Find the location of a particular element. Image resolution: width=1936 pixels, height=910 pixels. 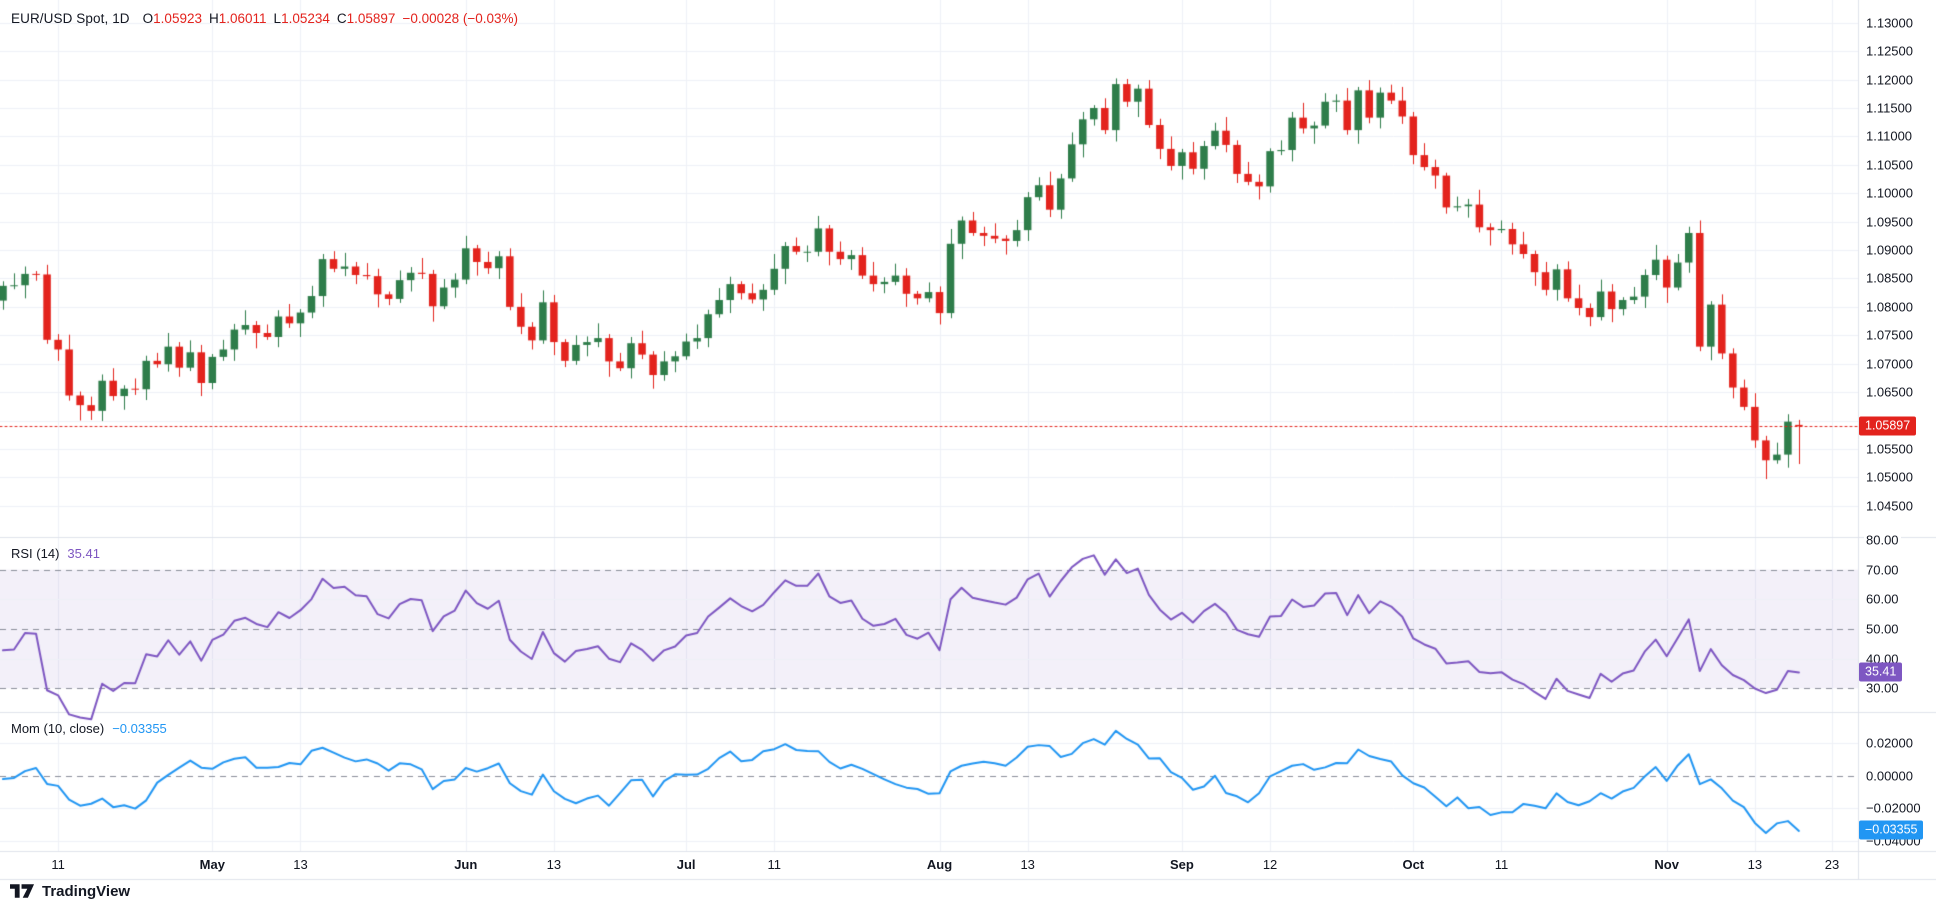

tradingview-logo-text: TradingView is located at coordinates (86, 891).